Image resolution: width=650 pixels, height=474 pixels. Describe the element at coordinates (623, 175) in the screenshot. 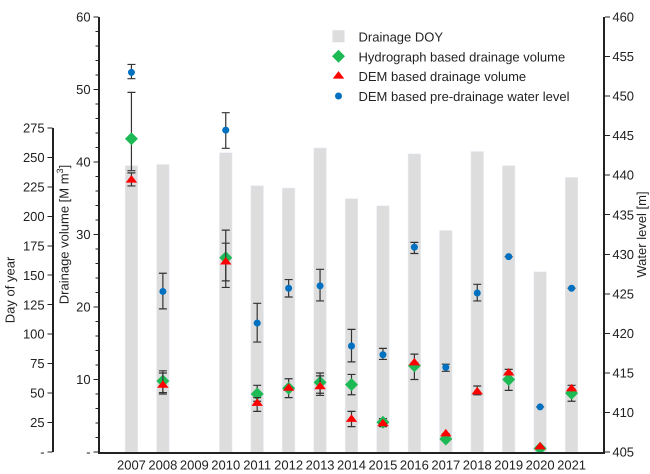

I see `y2-tick-label: 440` at that location.